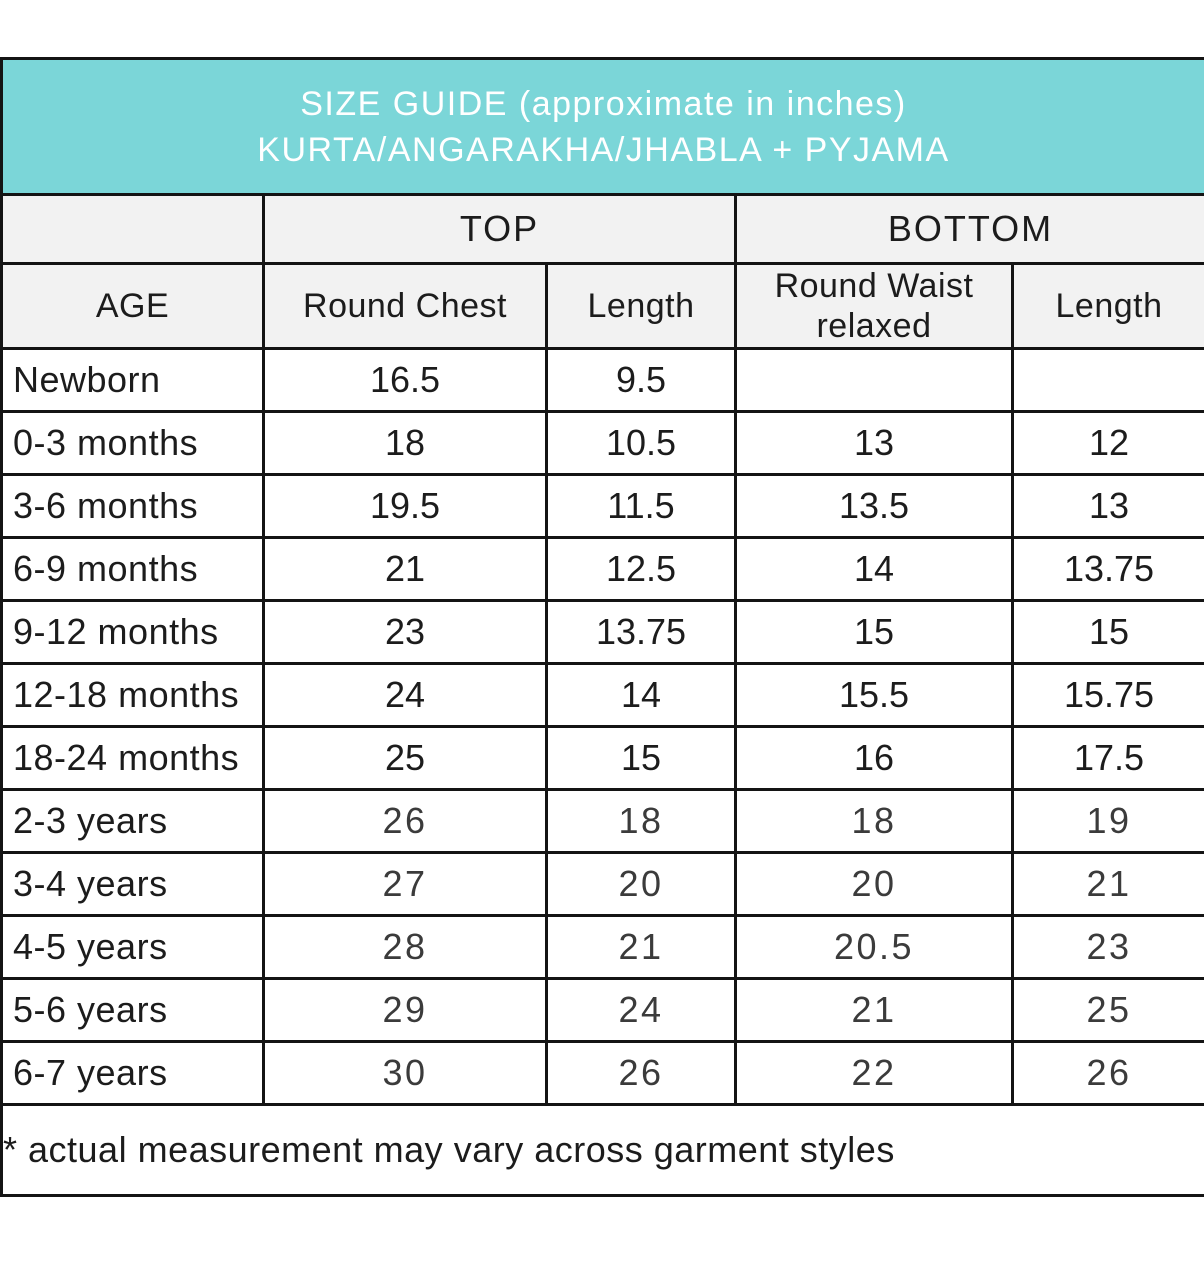 The height and width of the screenshot is (1261, 1204). Describe the element at coordinates (405, 380) in the screenshot. I see `round-chest-value: 16.5` at that location.